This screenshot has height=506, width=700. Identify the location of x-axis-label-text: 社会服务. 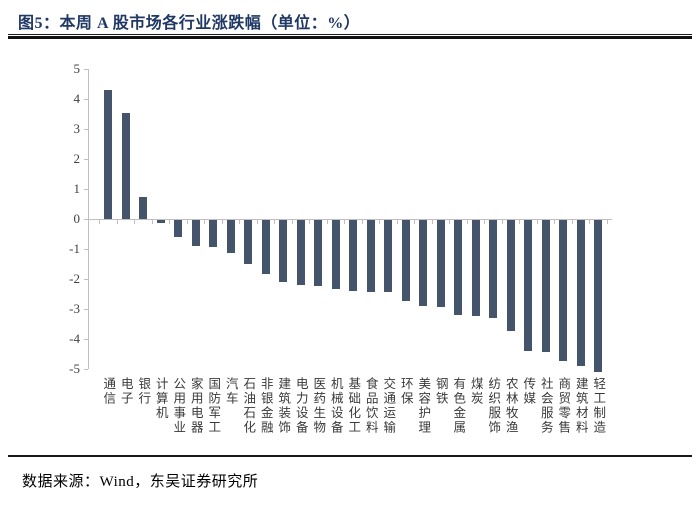
(545, 406).